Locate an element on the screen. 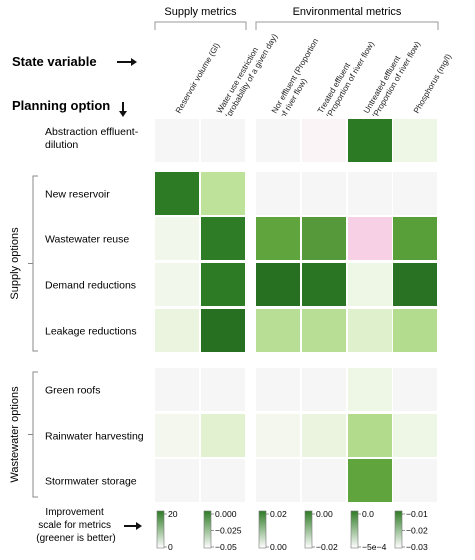 Image resolution: width=475 pixels, height=560 pixels. legend-tick-label: 20 is located at coordinates (173, 514).